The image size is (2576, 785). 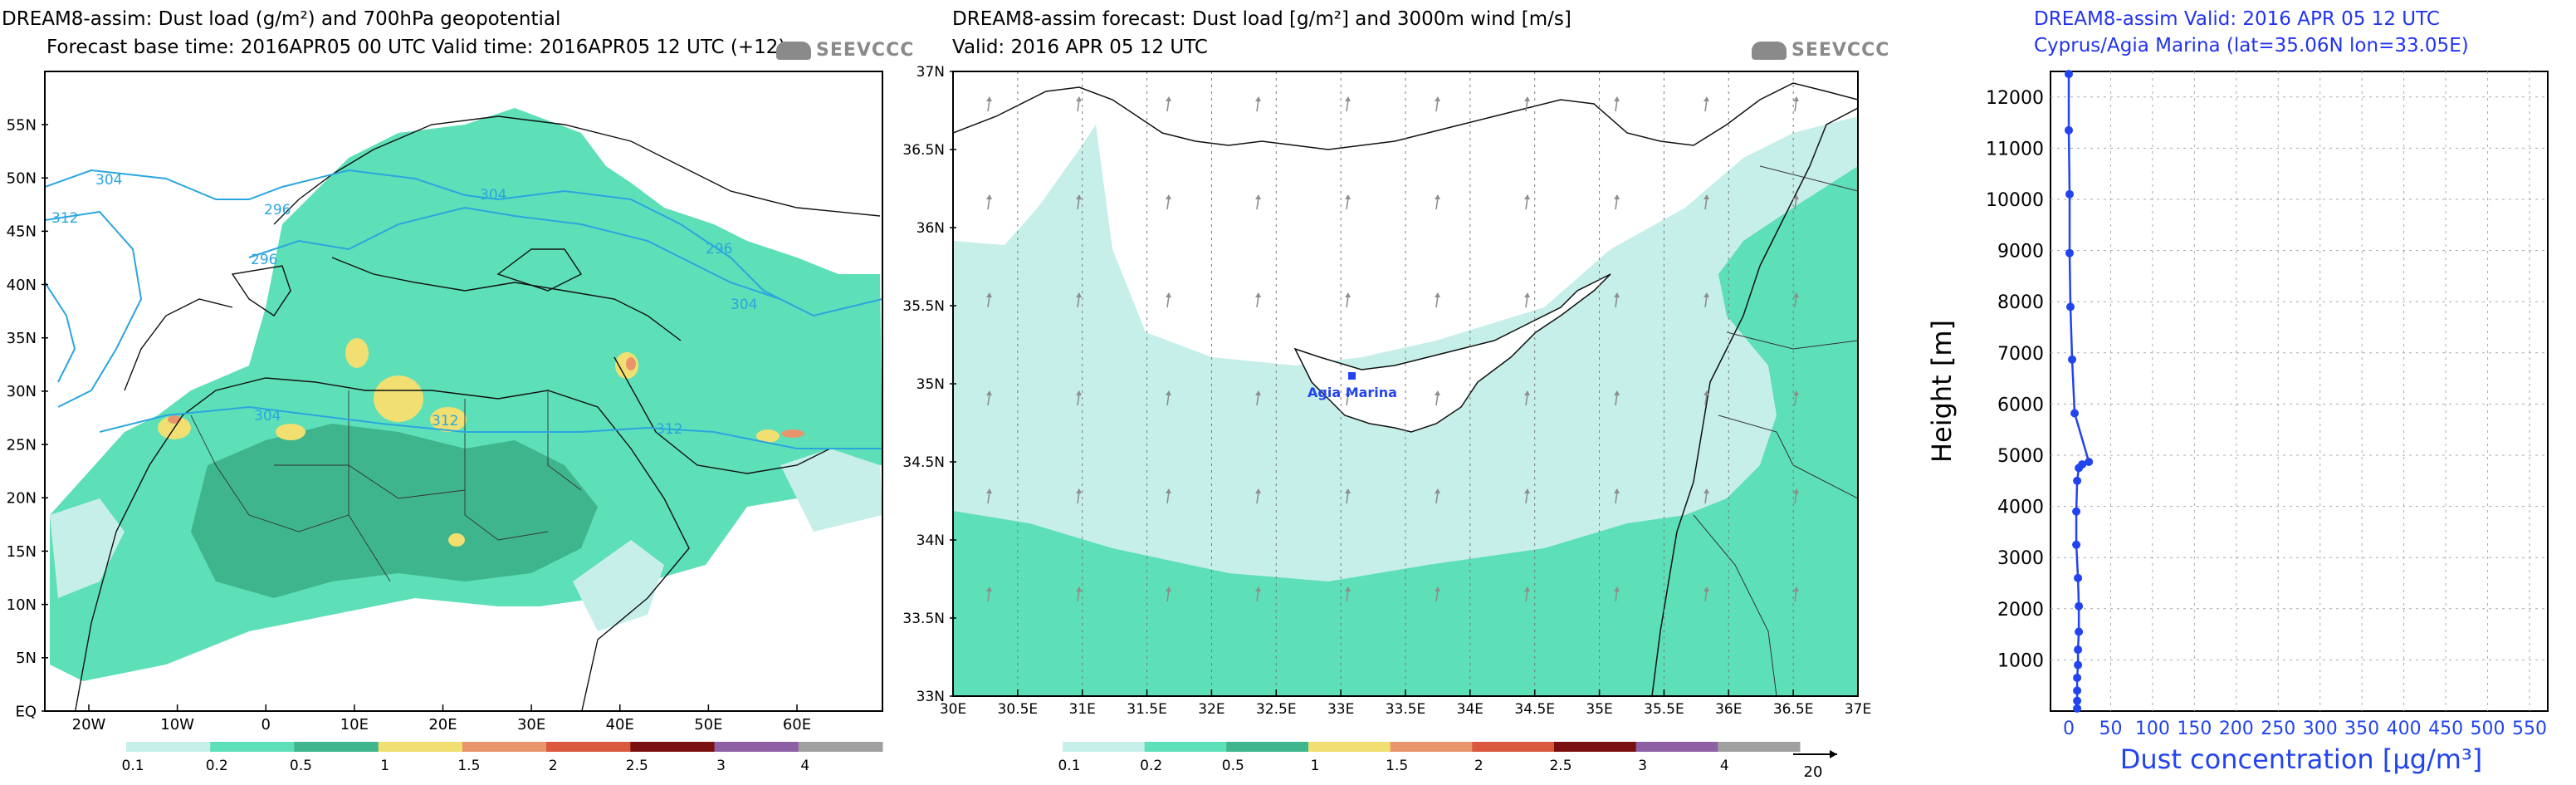 What do you see at coordinates (1151, 766) in the screenshot?
I see `colorbar-label: 0.2` at bounding box center [1151, 766].